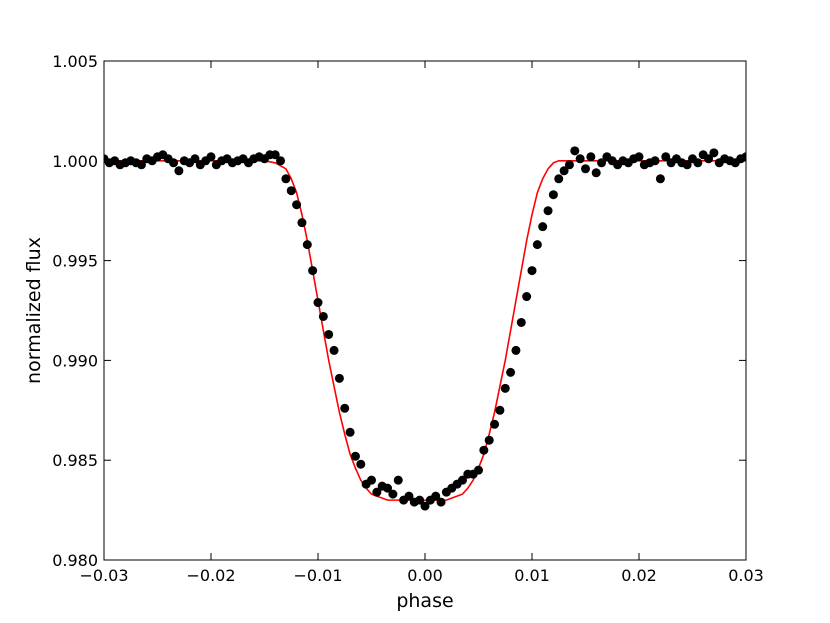 The height and width of the screenshot is (623, 830). I want to click on y-tick-label: 0.990, so click(75, 360).